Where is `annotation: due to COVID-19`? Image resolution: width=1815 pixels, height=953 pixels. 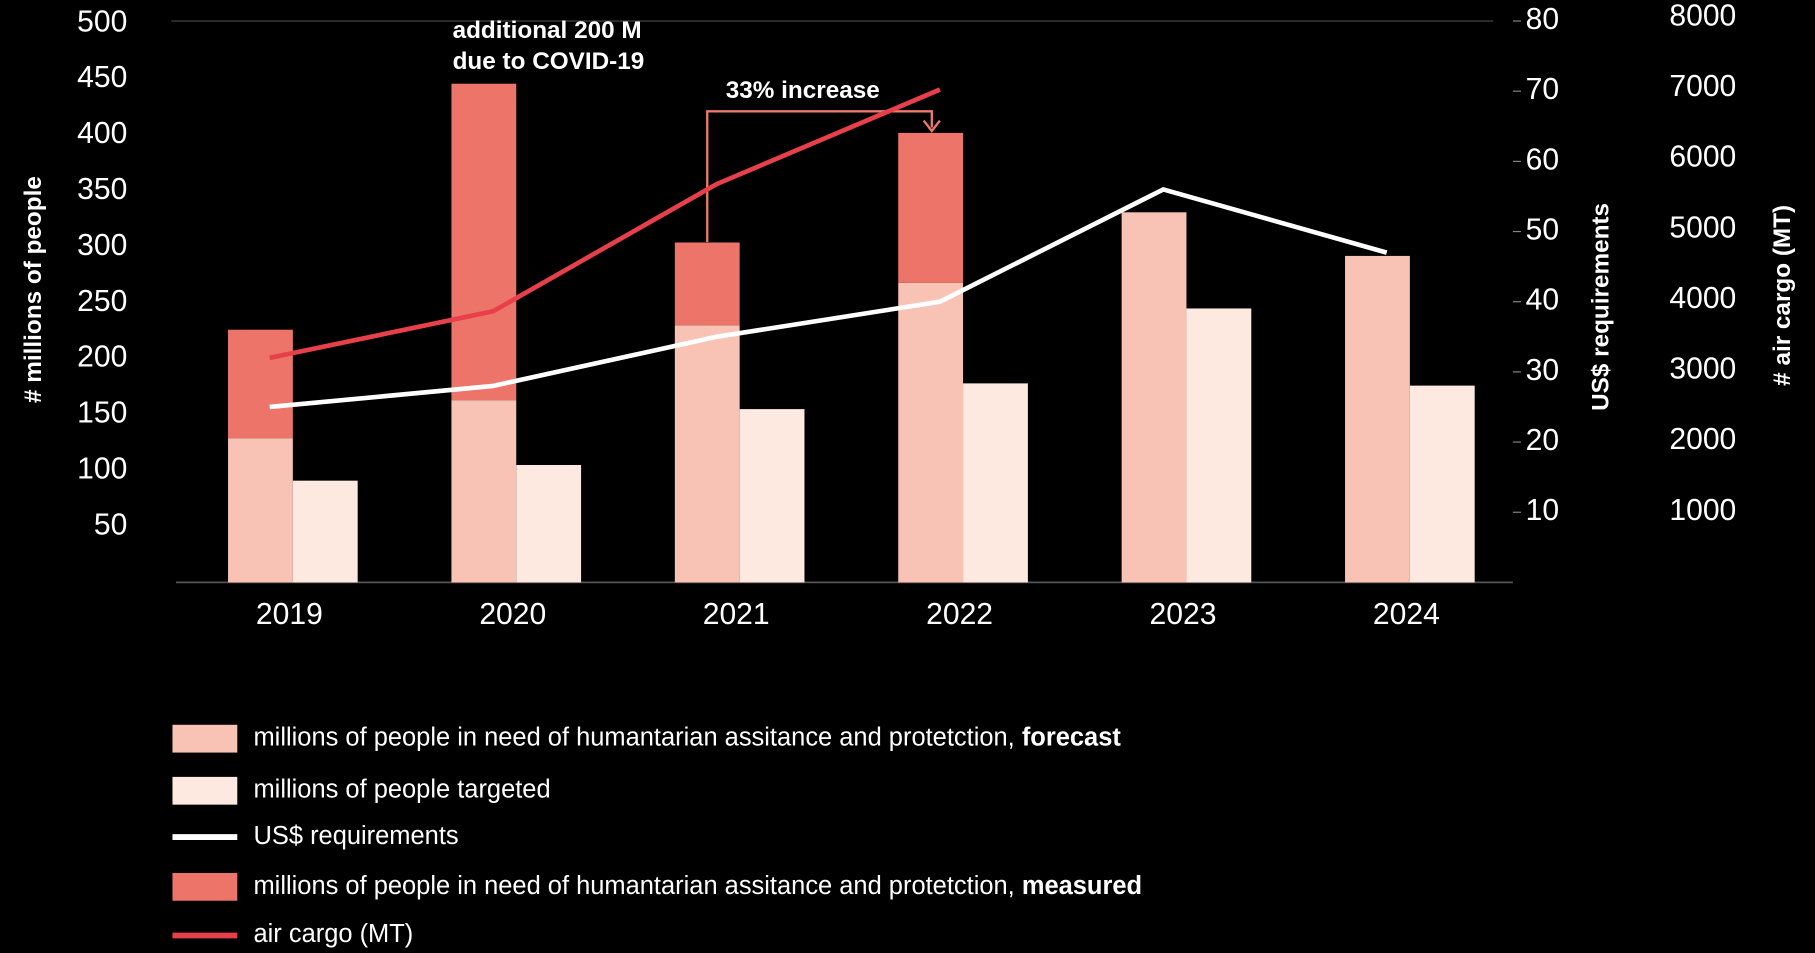 annotation: due to COVID-19 is located at coordinates (549, 61).